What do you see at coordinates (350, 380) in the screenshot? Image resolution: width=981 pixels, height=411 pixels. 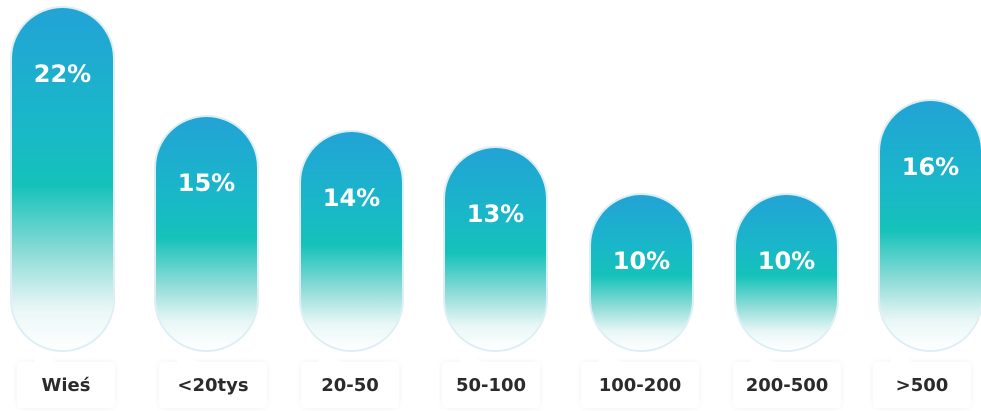 I see `category-label: 20-50` at bounding box center [350, 380].